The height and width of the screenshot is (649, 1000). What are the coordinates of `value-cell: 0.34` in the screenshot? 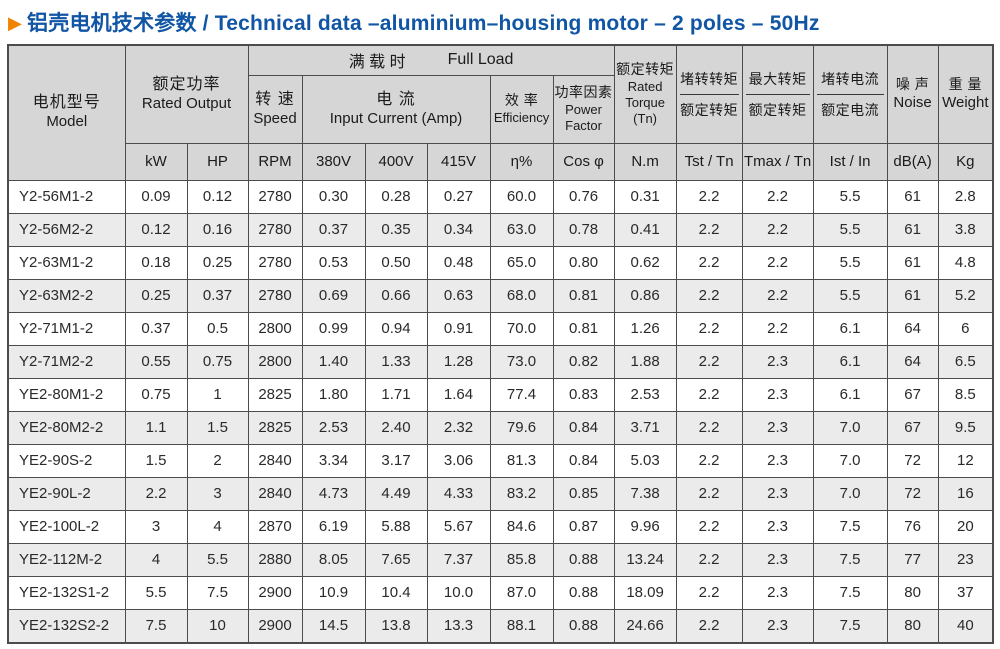 It's located at (458, 229).